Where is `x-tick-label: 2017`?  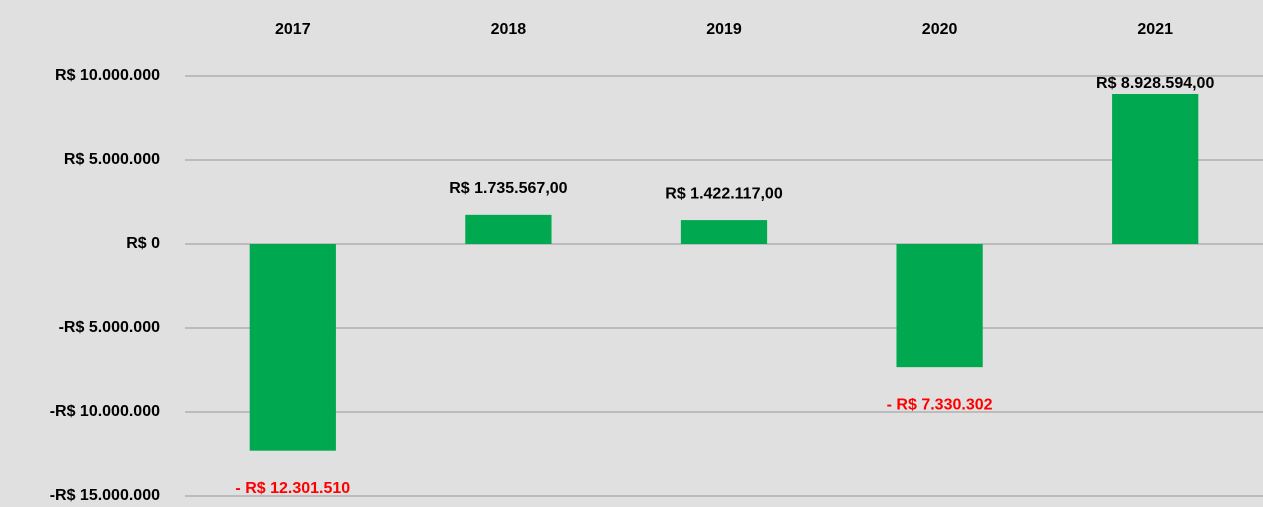 x-tick-label: 2017 is located at coordinates (293, 29).